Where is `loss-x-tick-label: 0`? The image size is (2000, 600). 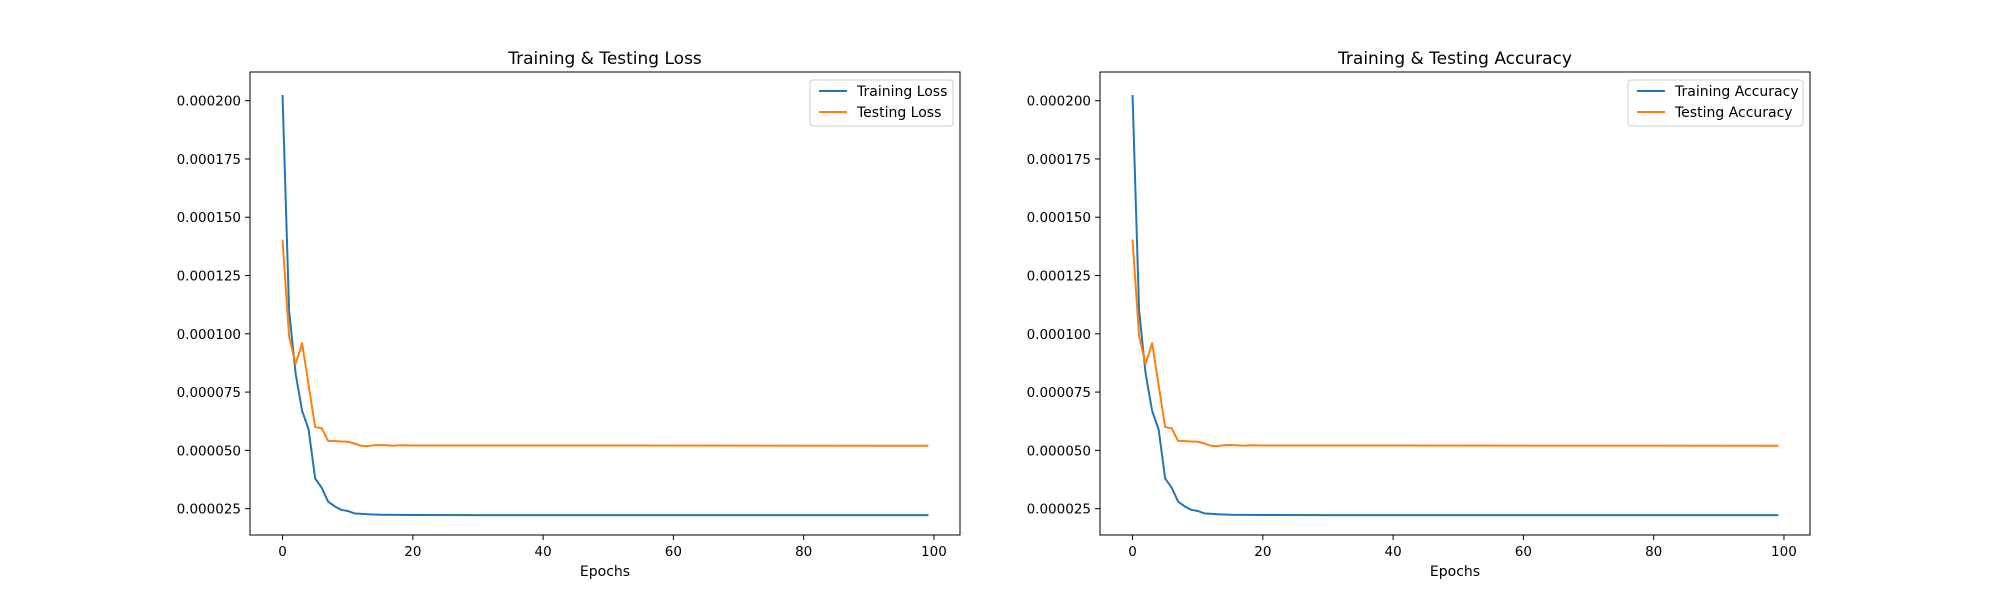
loss-x-tick-label: 0 is located at coordinates (282, 552).